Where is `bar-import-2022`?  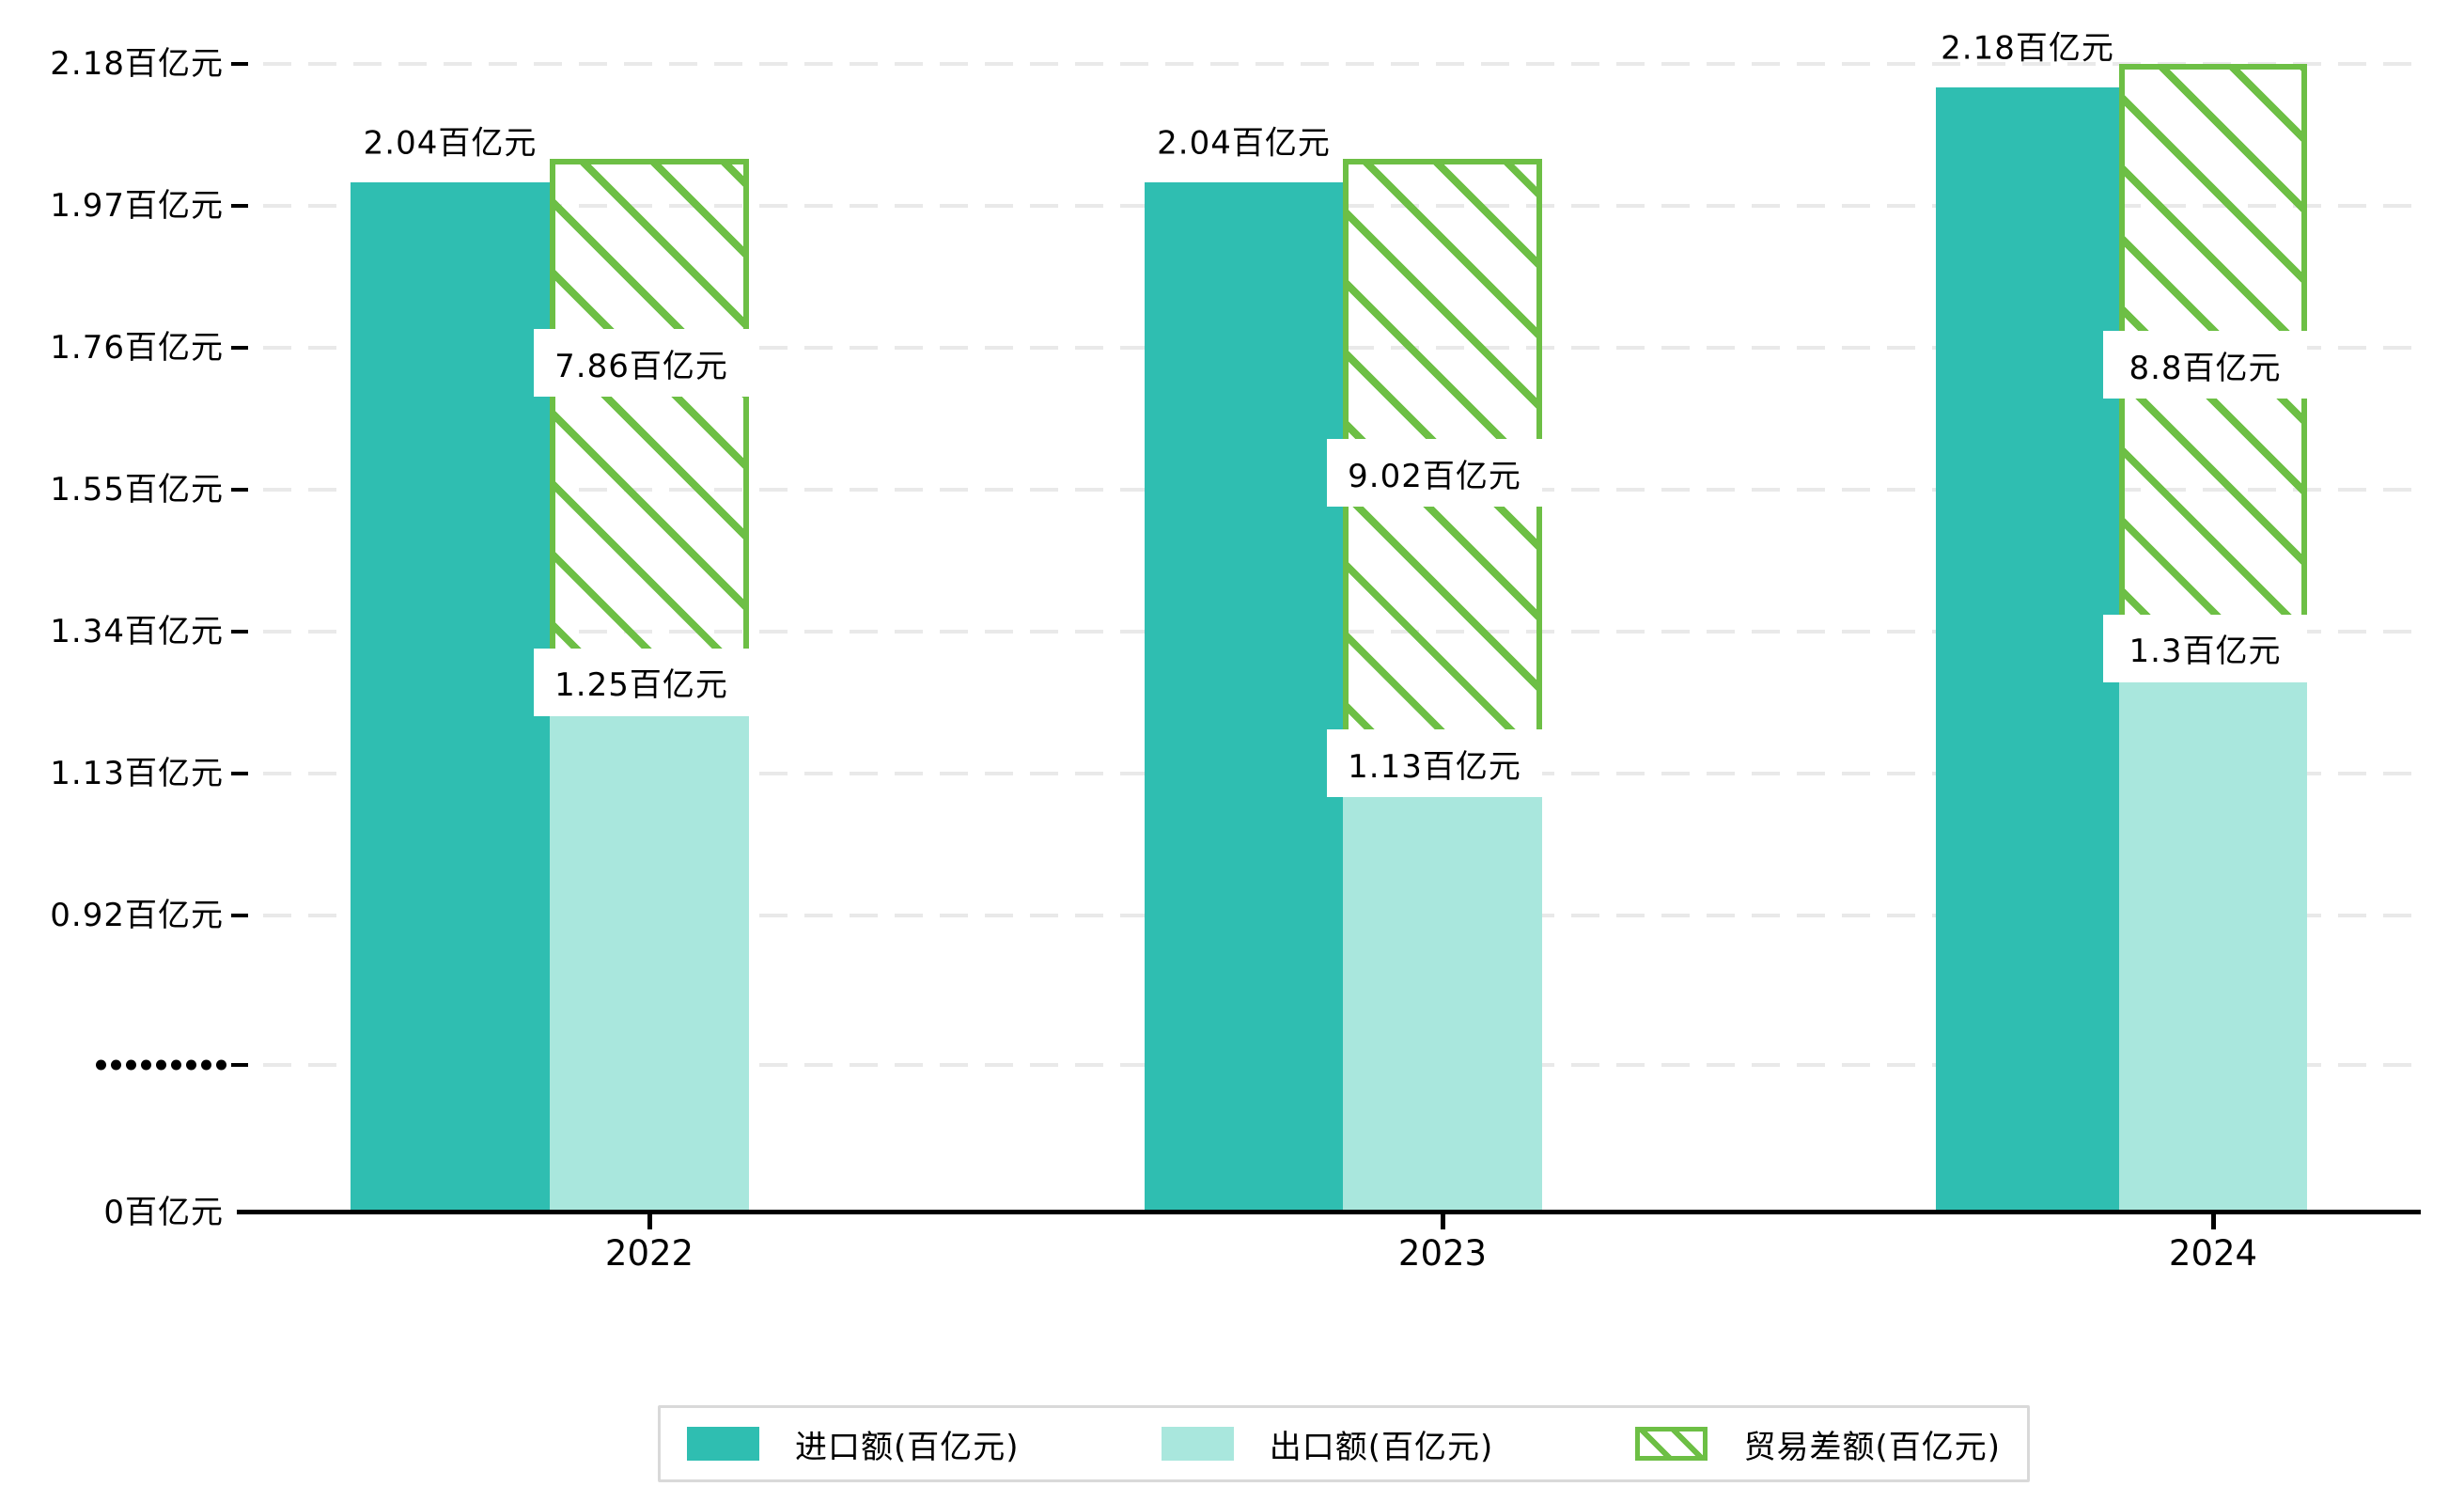
bar-import-2022 is located at coordinates (450, 697).